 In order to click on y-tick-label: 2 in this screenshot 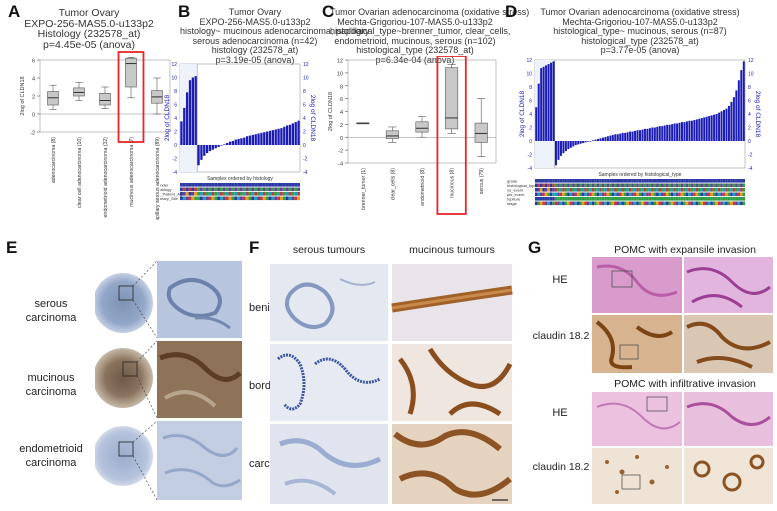, I will do `click(341, 126)`.